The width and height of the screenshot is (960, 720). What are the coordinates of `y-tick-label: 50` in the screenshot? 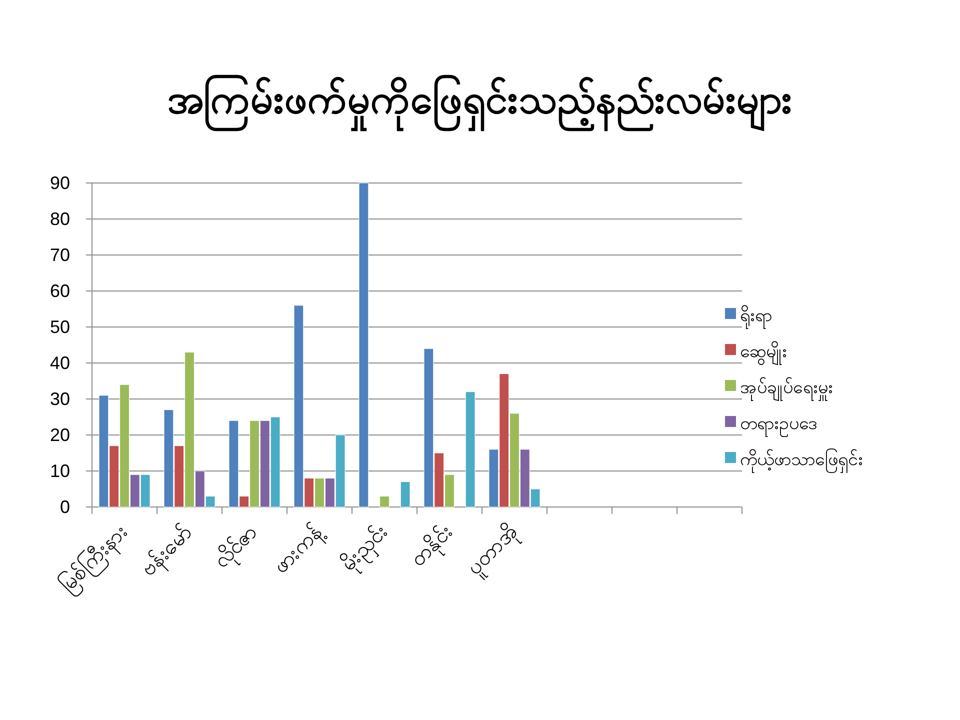 It's located at (60, 327).